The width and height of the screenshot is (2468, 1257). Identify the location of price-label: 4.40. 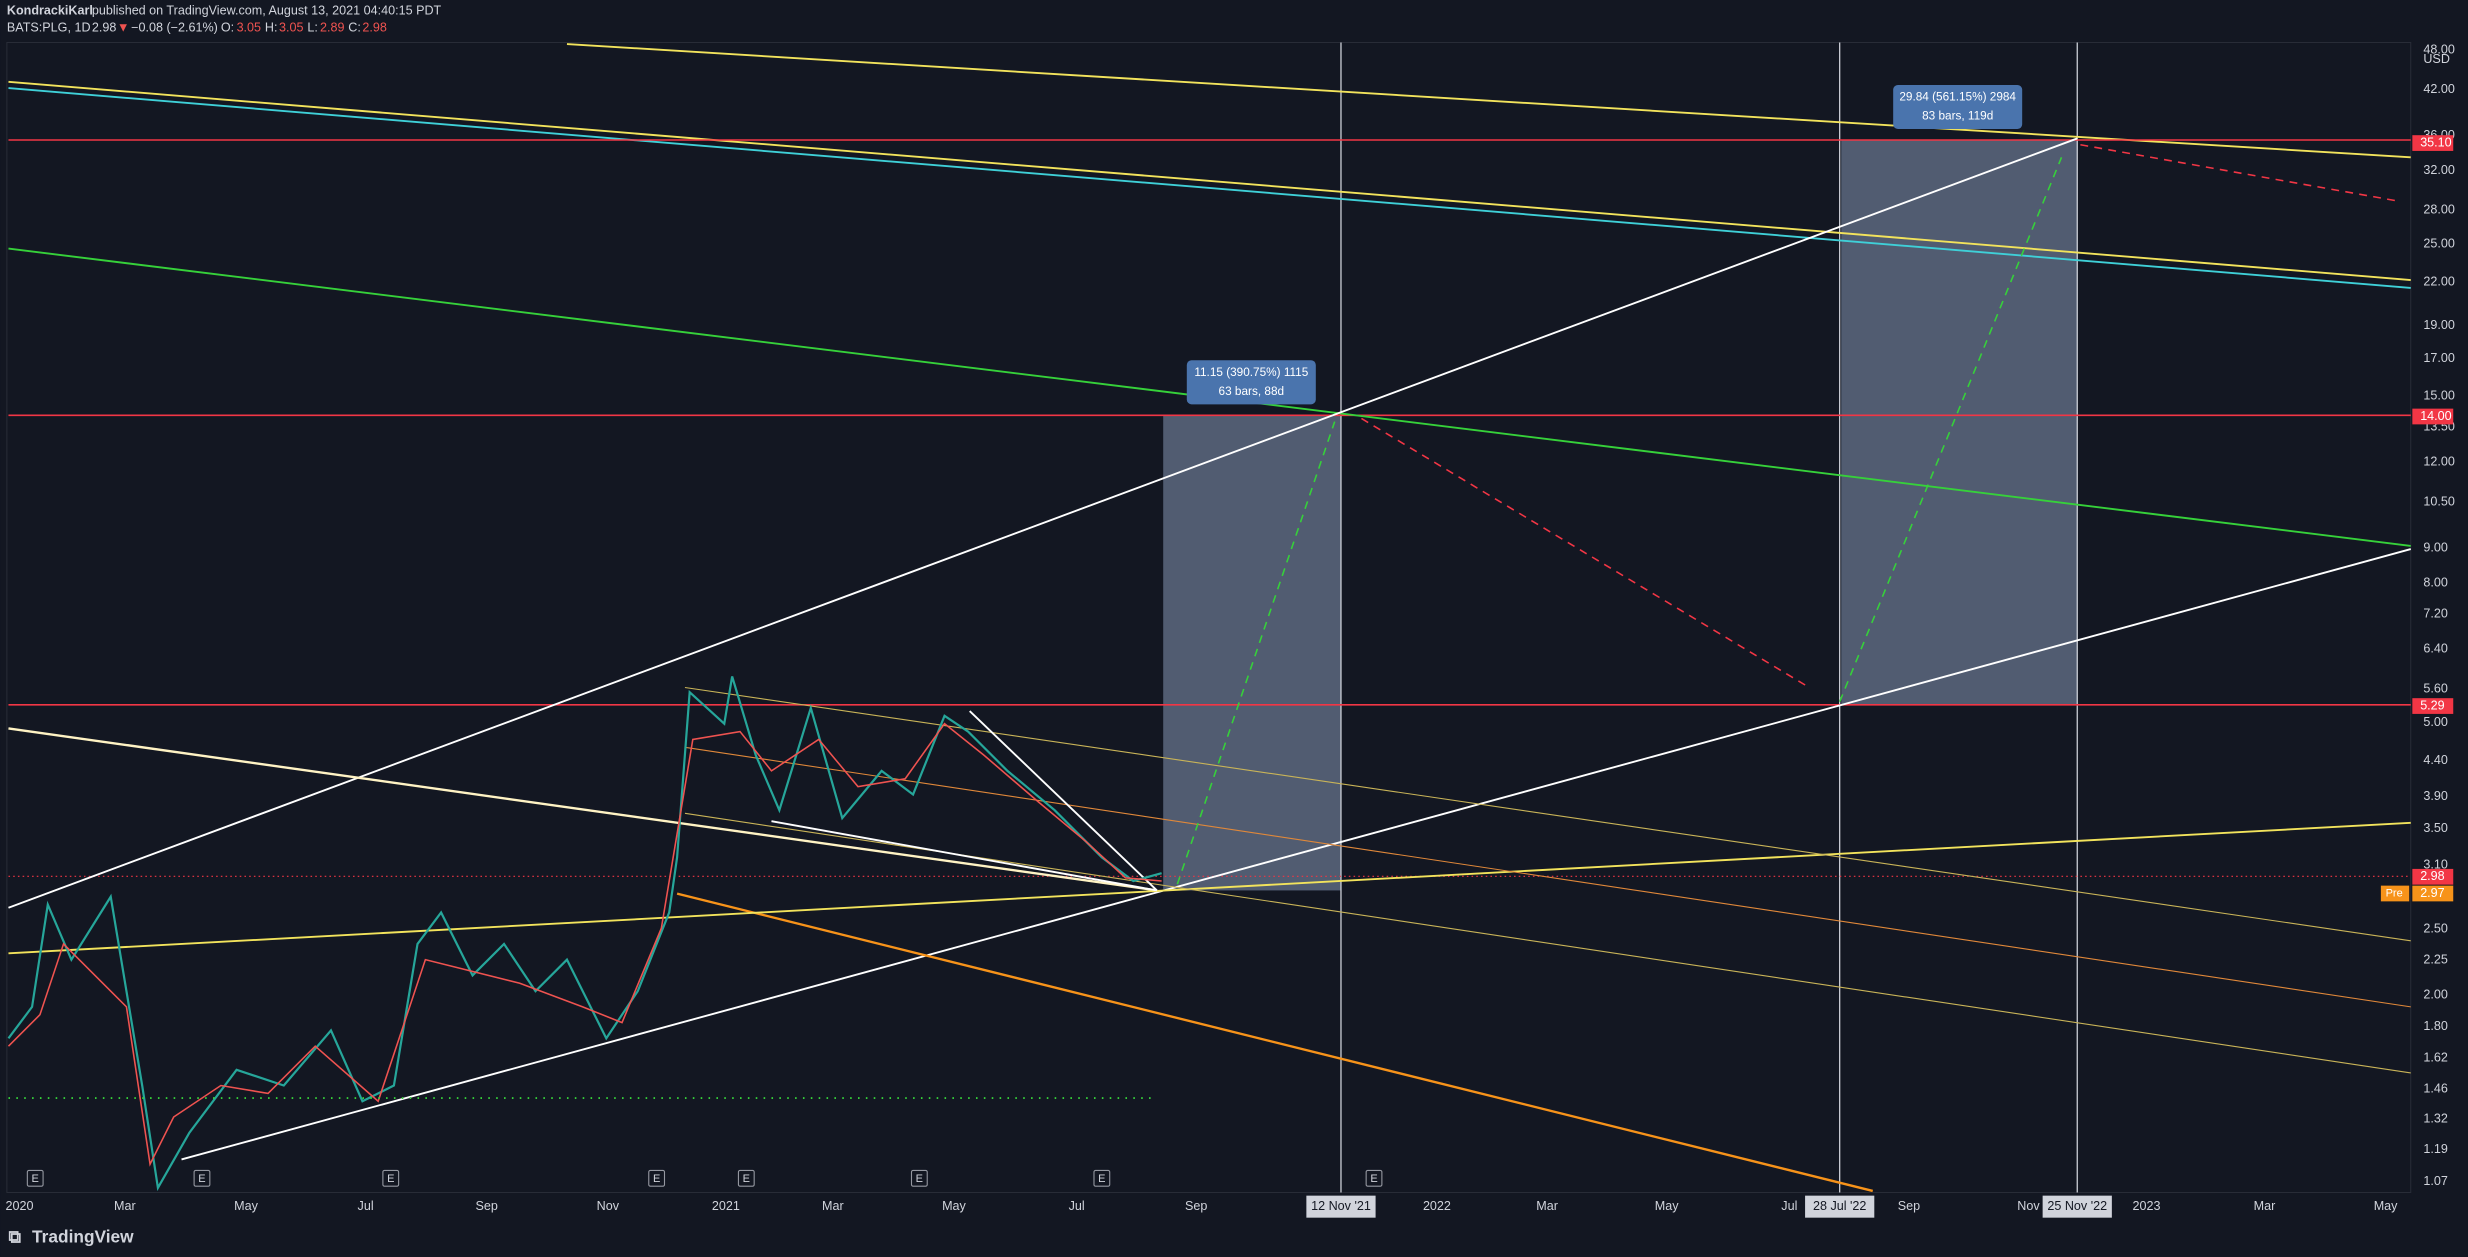
(2435, 760).